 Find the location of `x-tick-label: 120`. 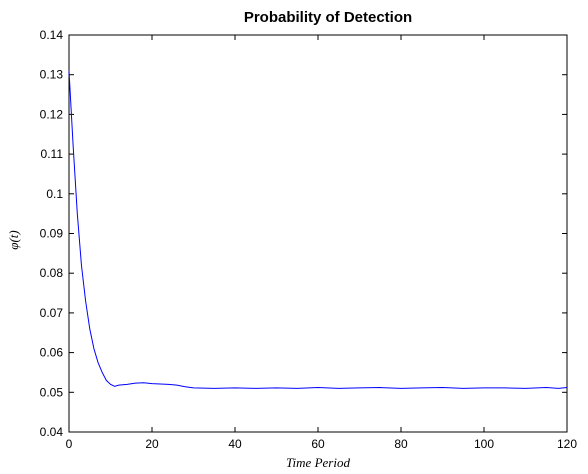

x-tick-label: 120 is located at coordinates (567, 444).